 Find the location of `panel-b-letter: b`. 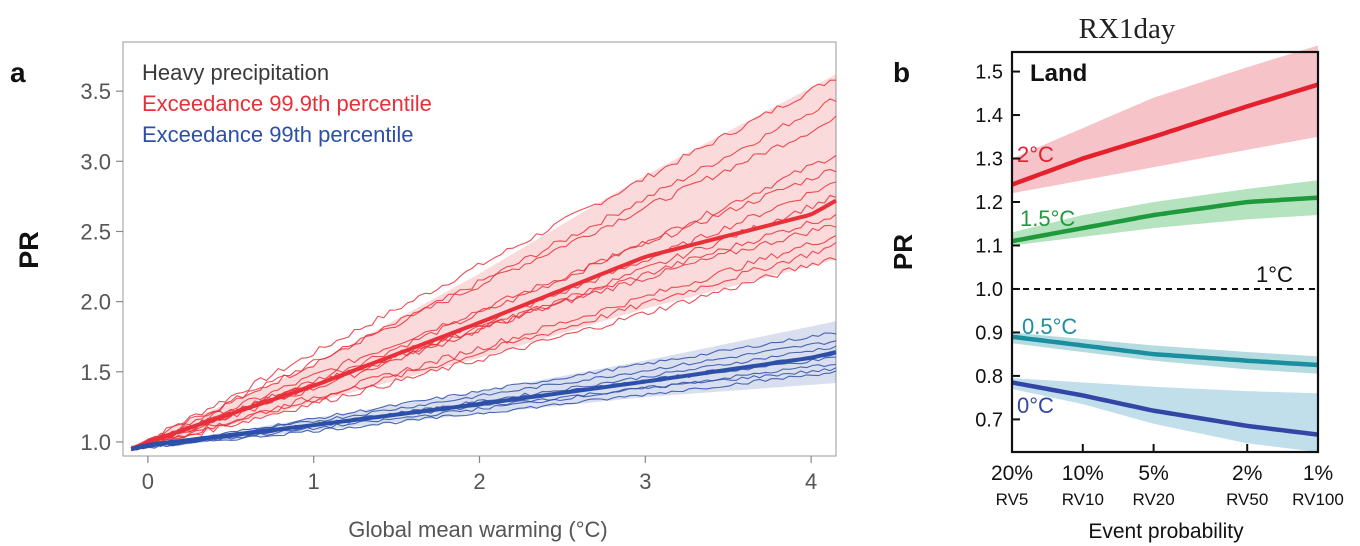

panel-b-letter: b is located at coordinates (901, 72).